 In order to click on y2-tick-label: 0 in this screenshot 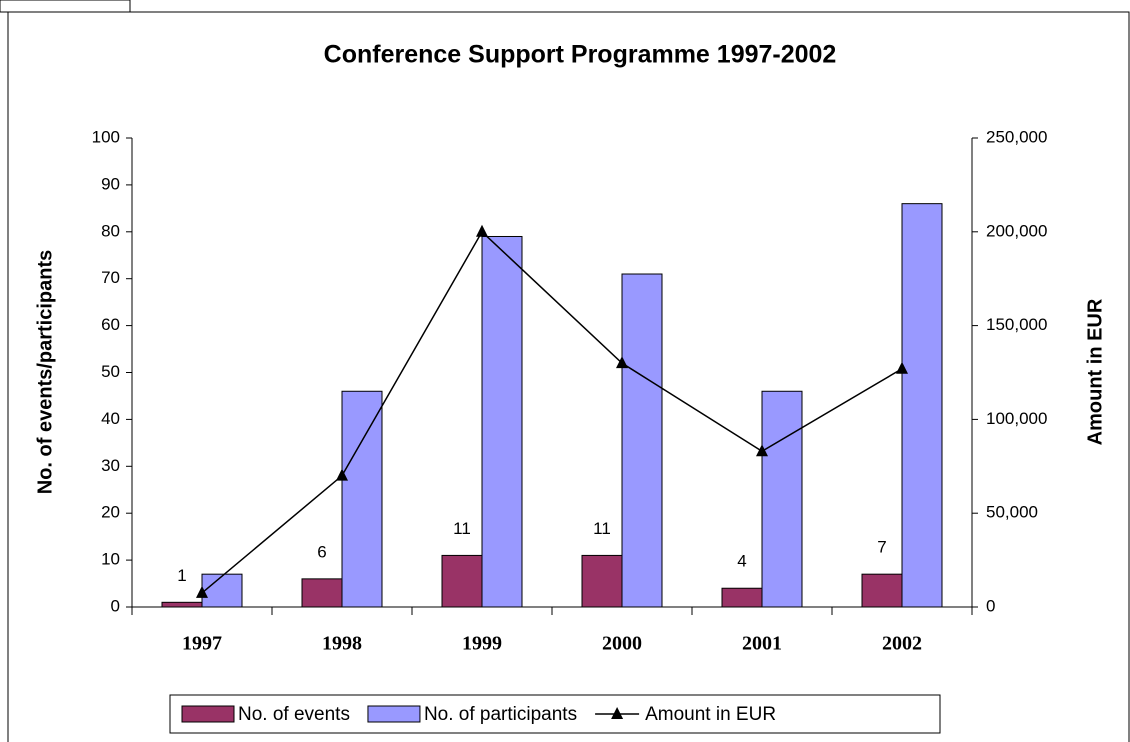, I will do `click(990, 605)`.